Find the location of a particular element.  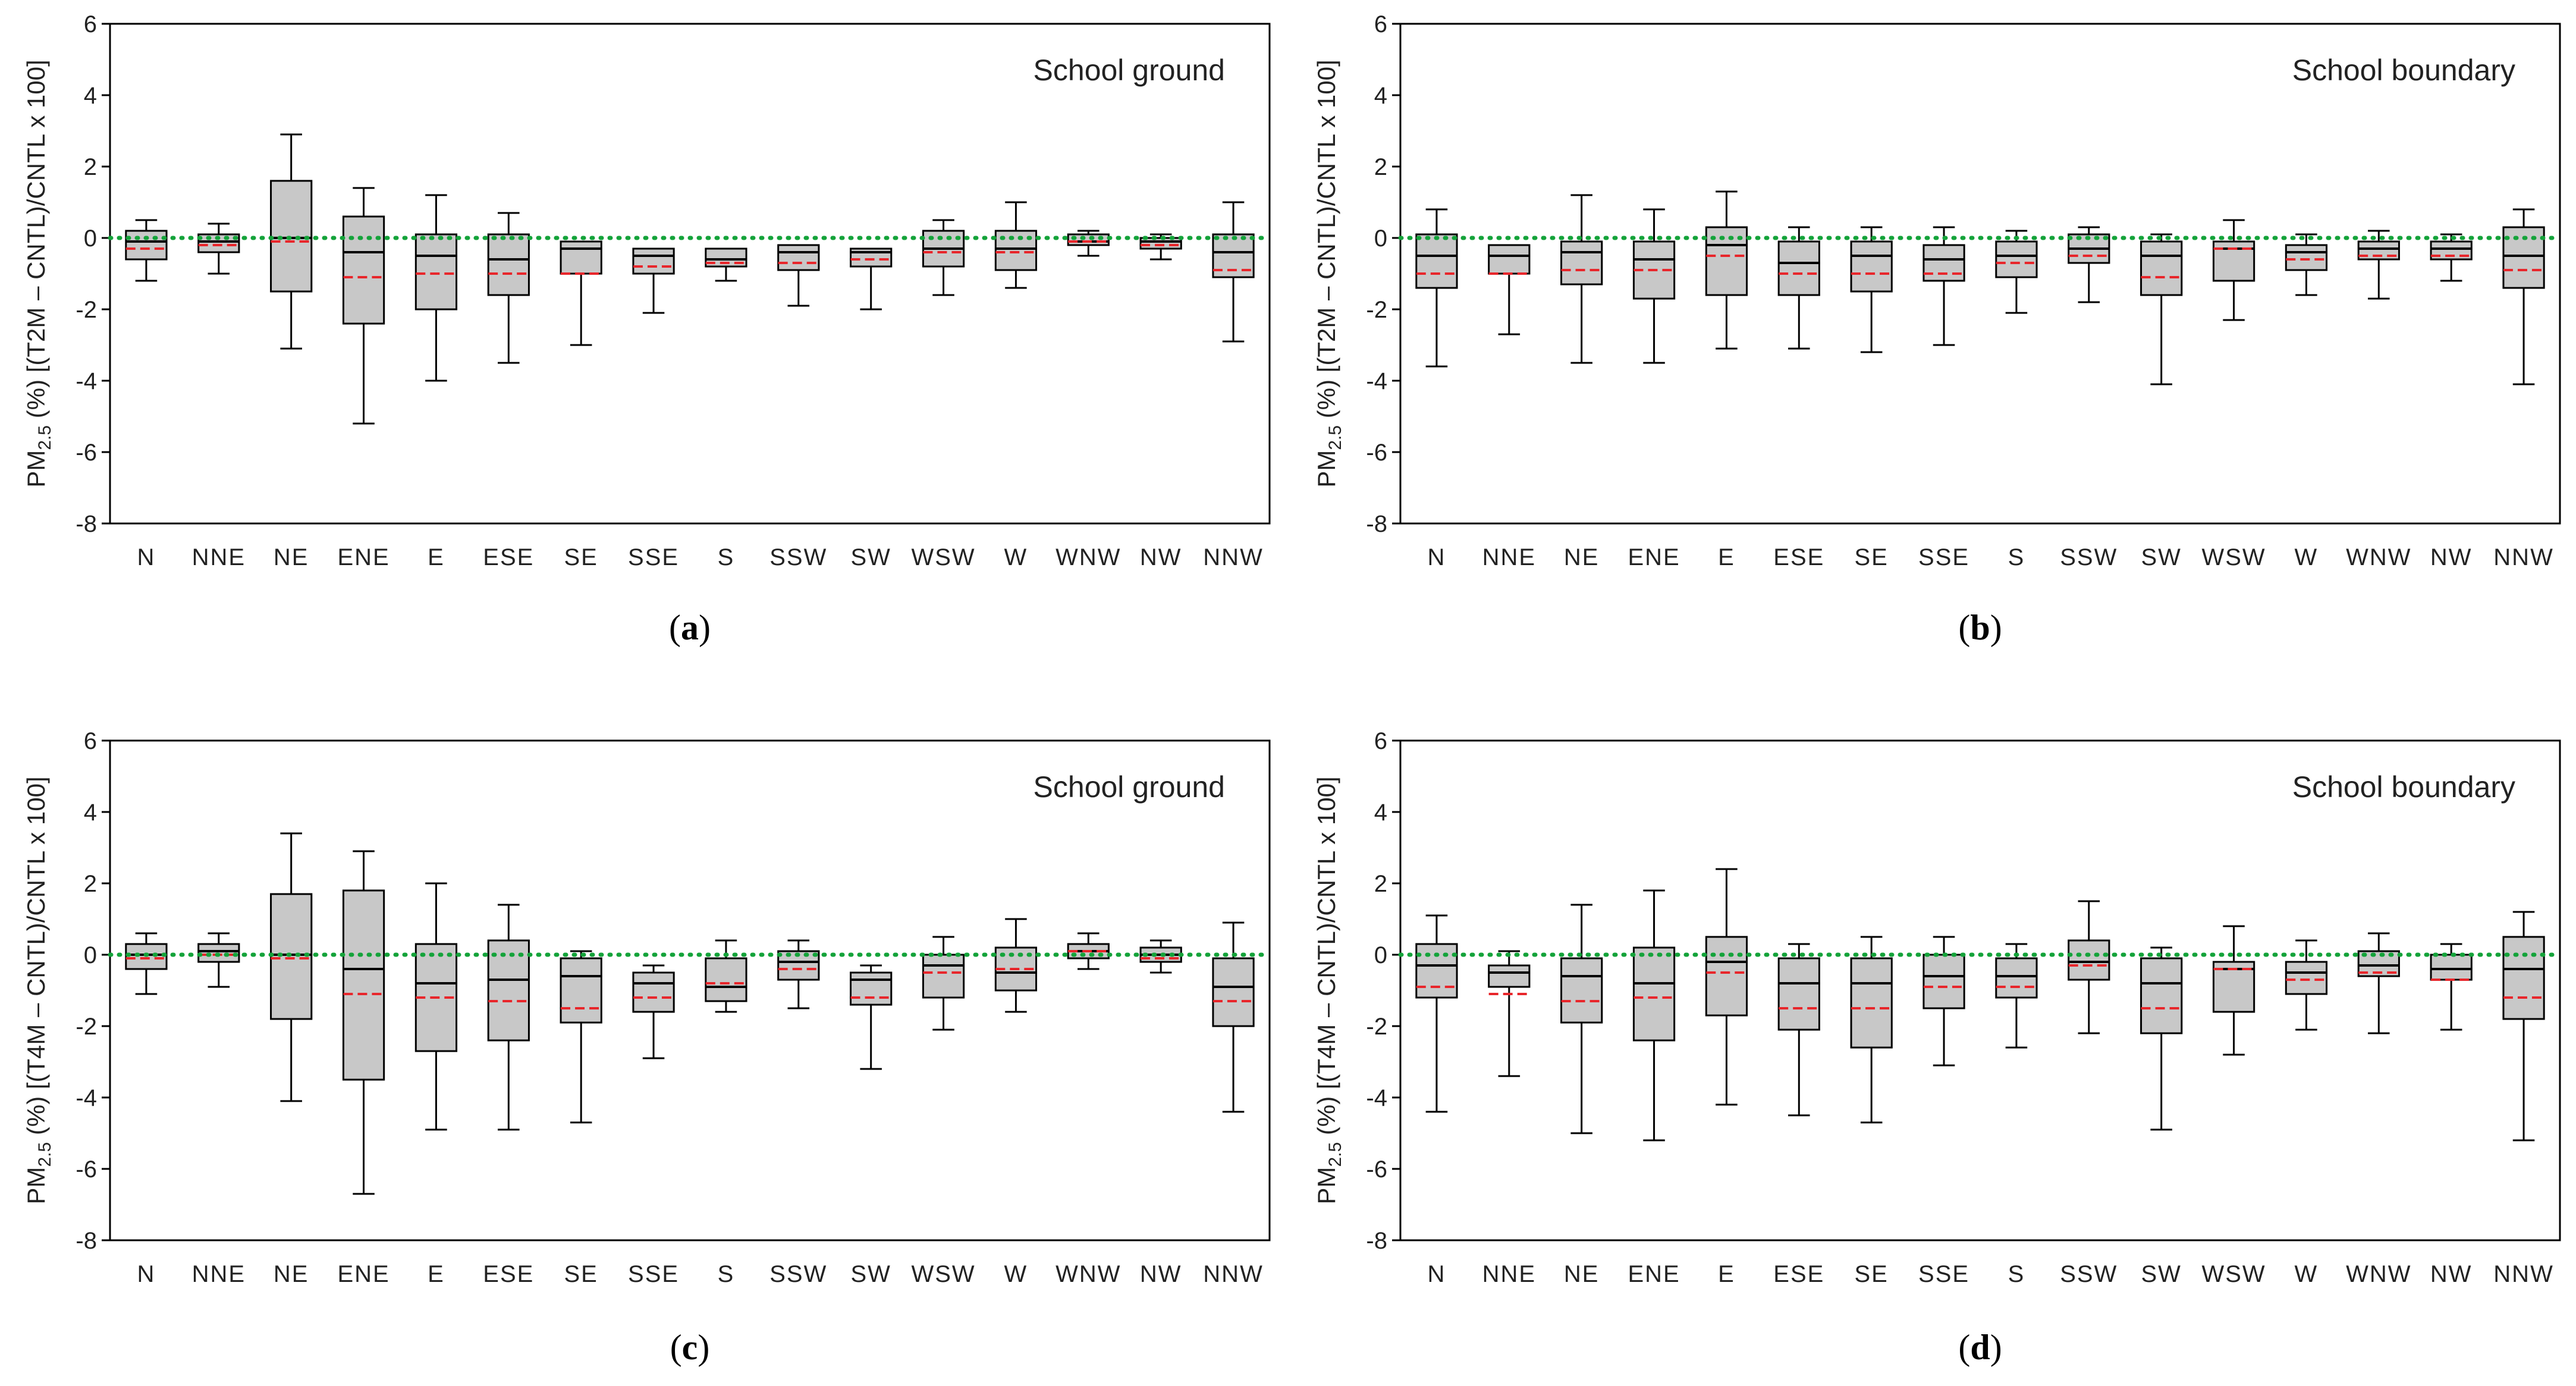

y-axis-label-part: (%) [(T4M – CNTL)/CNTL x 100] is located at coordinates (1326, 959).